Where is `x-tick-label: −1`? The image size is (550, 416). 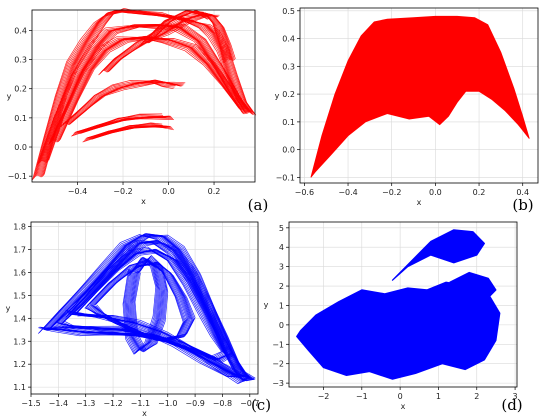
x-tick-label: −1 is located at coordinates (362, 396).